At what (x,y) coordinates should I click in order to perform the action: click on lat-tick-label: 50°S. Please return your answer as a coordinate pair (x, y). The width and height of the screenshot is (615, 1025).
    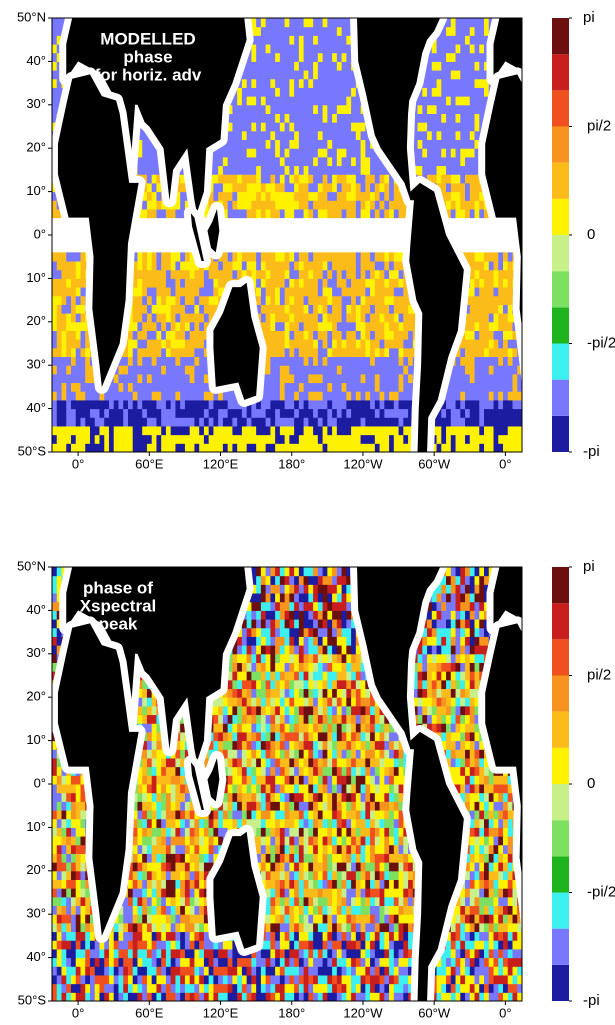
    Looking at the image, I should click on (32, 450).